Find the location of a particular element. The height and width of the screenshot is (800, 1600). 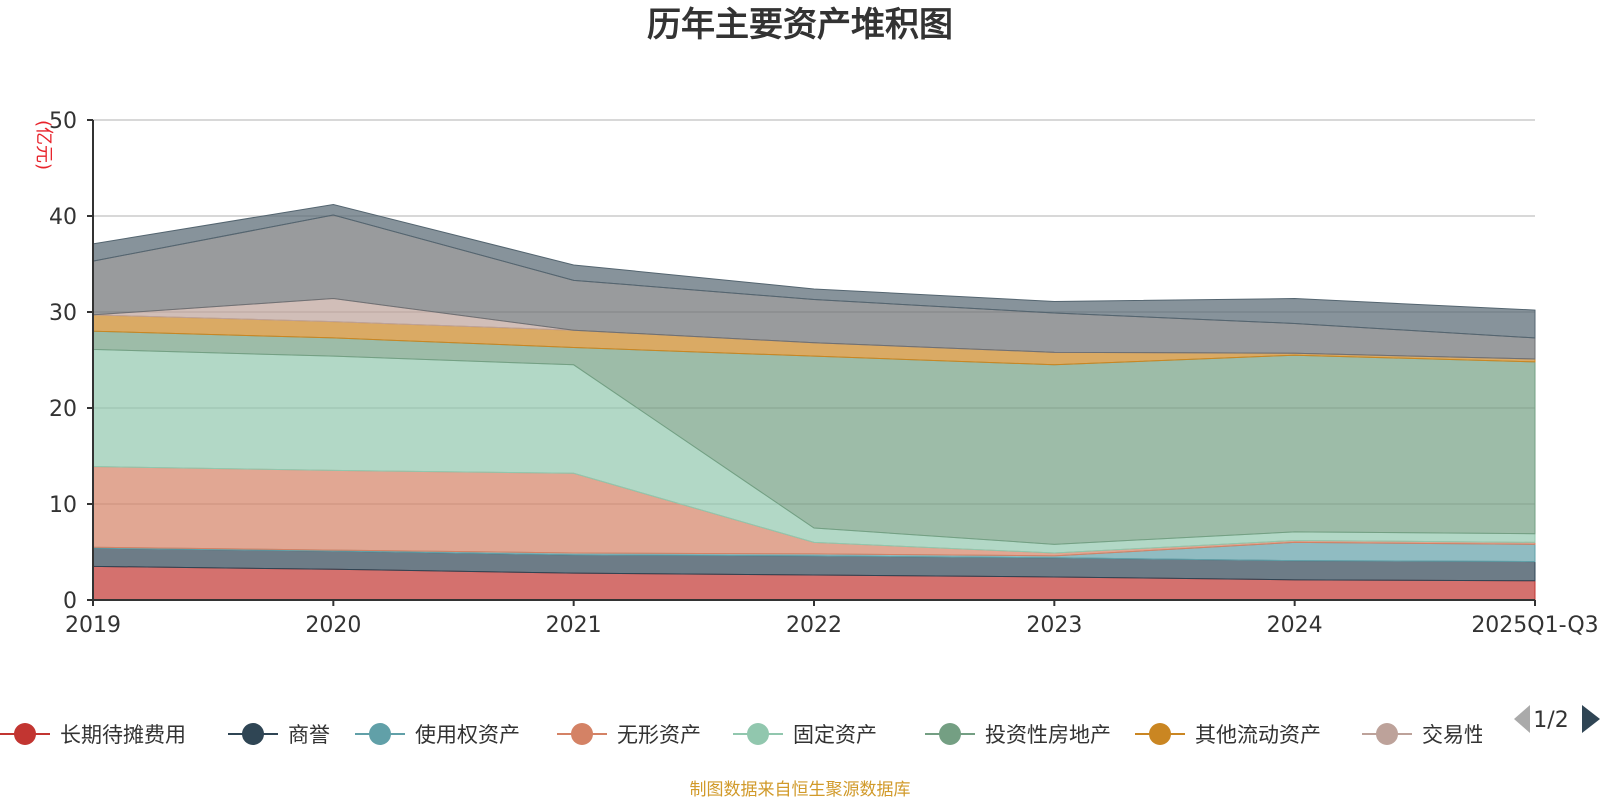

y-tick-label: 0 is located at coordinates (70, 601).